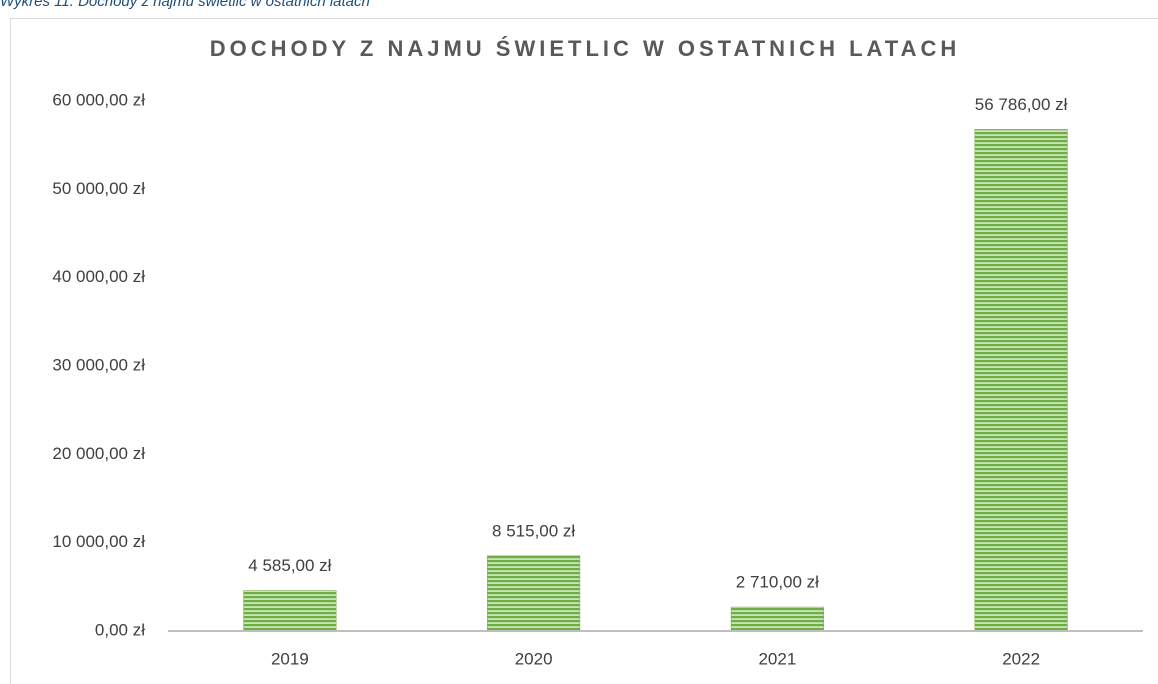 The height and width of the screenshot is (684, 1158). What do you see at coordinates (290, 658) in the screenshot?
I see `x-tick-label: 2019` at bounding box center [290, 658].